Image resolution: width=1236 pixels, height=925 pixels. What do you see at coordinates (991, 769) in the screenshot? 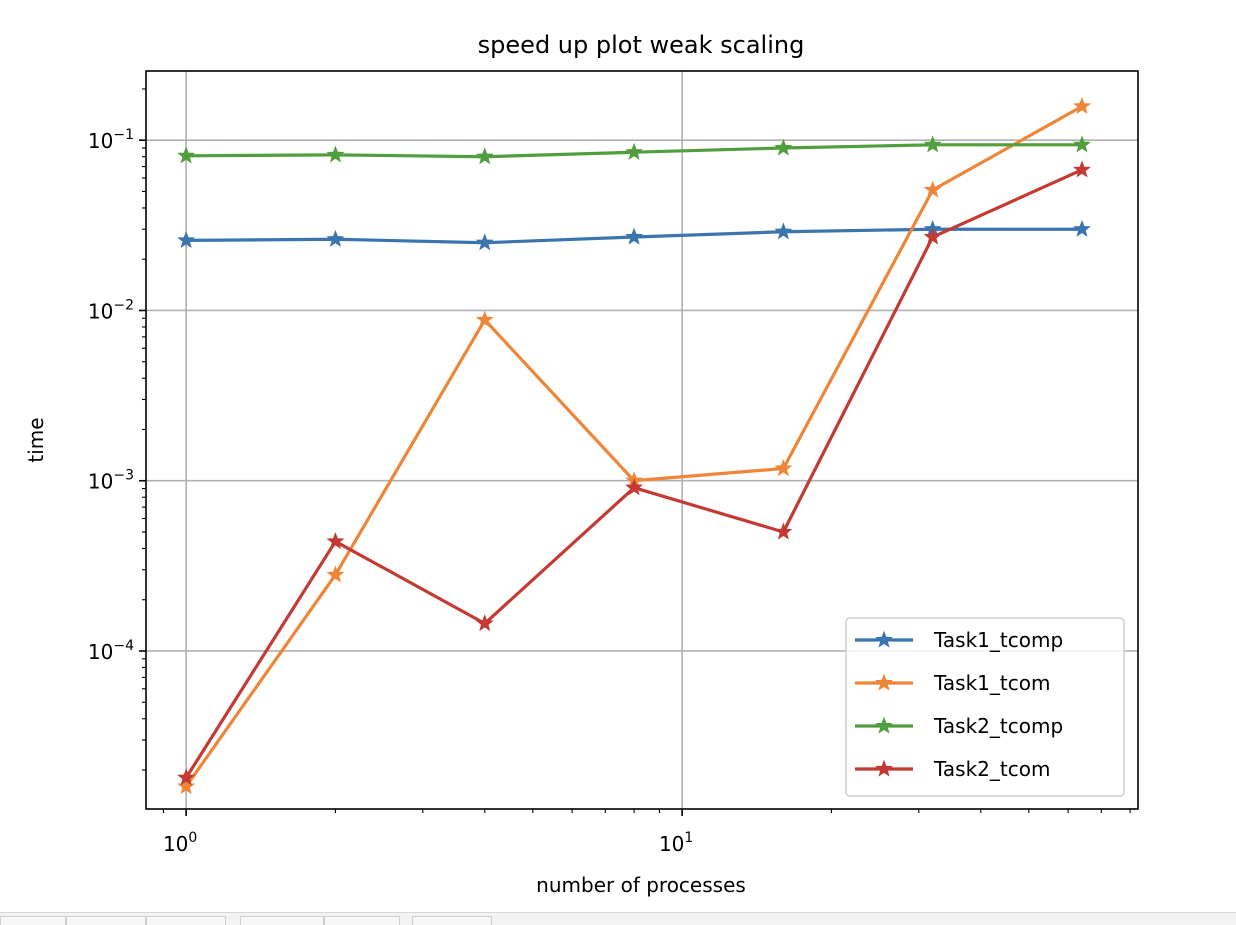
I see `legend-label: Task2_tcom` at bounding box center [991, 769].